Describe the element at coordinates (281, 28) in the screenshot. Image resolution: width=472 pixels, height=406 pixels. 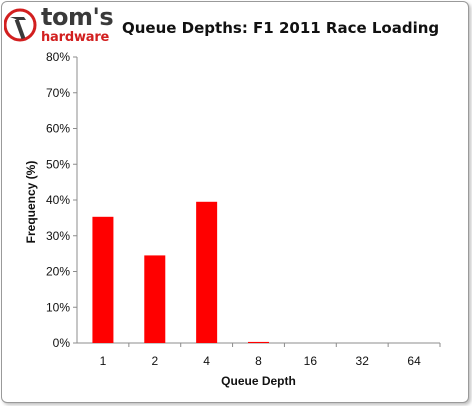
I see `chart-title: Queue Depths: F1 2011 Race Loading` at that location.